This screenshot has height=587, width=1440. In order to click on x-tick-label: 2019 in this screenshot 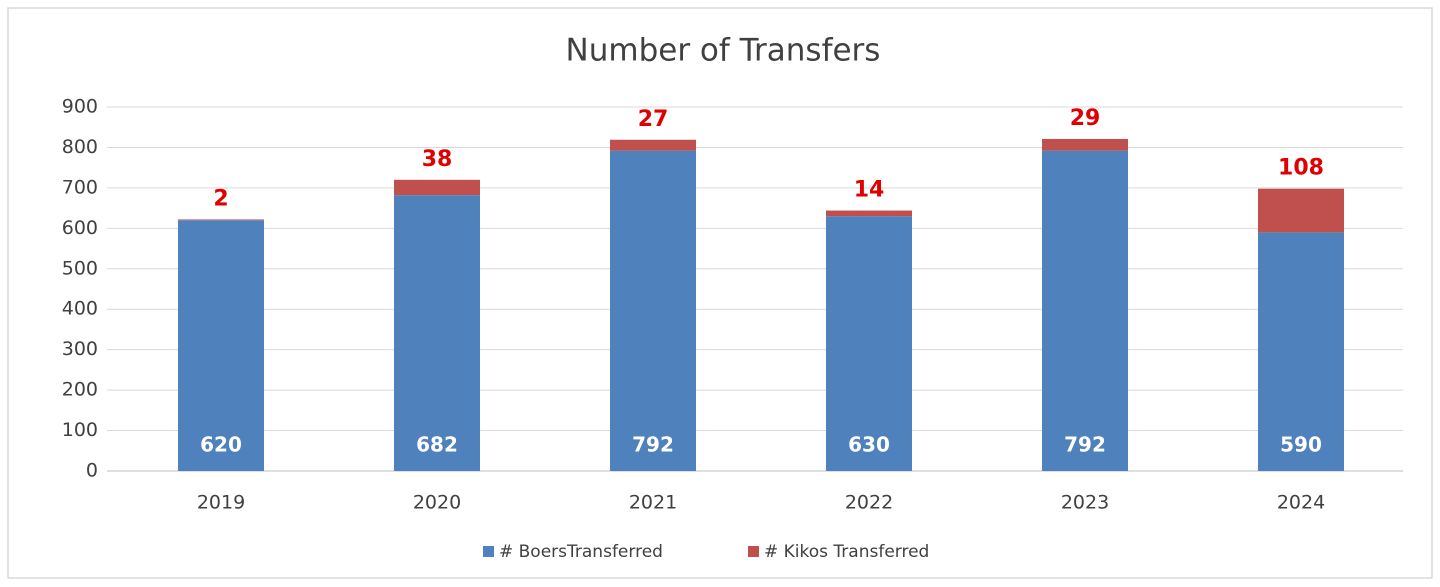, I will do `click(221, 503)`.